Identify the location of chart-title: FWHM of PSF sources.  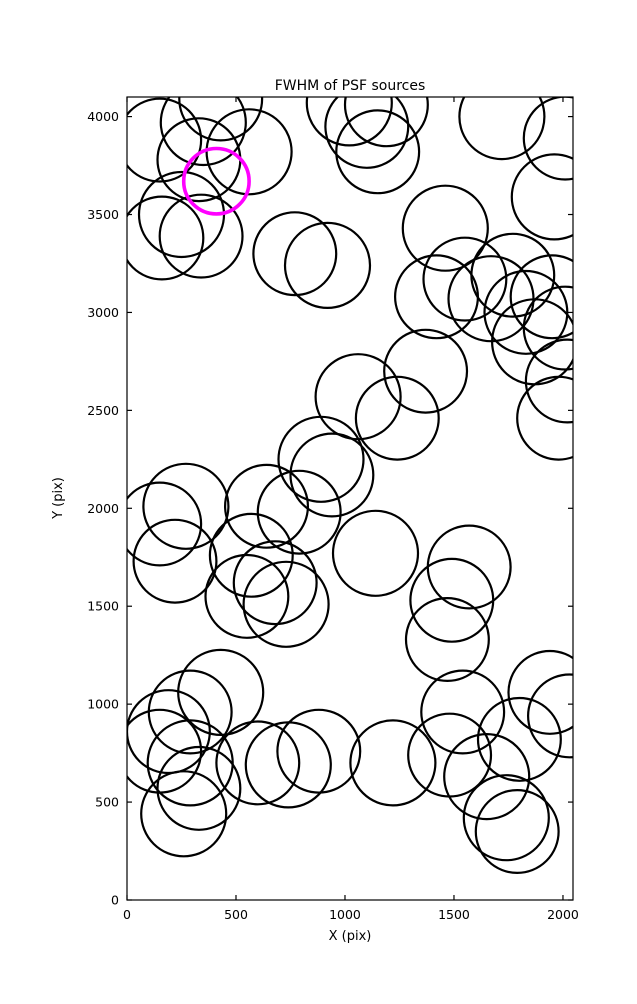
(350, 86).